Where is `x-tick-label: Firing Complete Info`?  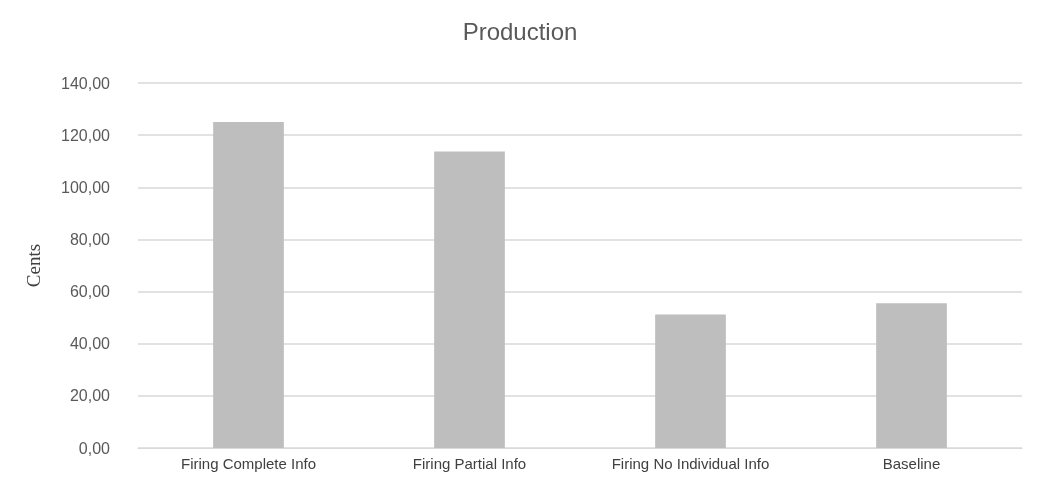
x-tick-label: Firing Complete Info is located at coordinates (248, 463).